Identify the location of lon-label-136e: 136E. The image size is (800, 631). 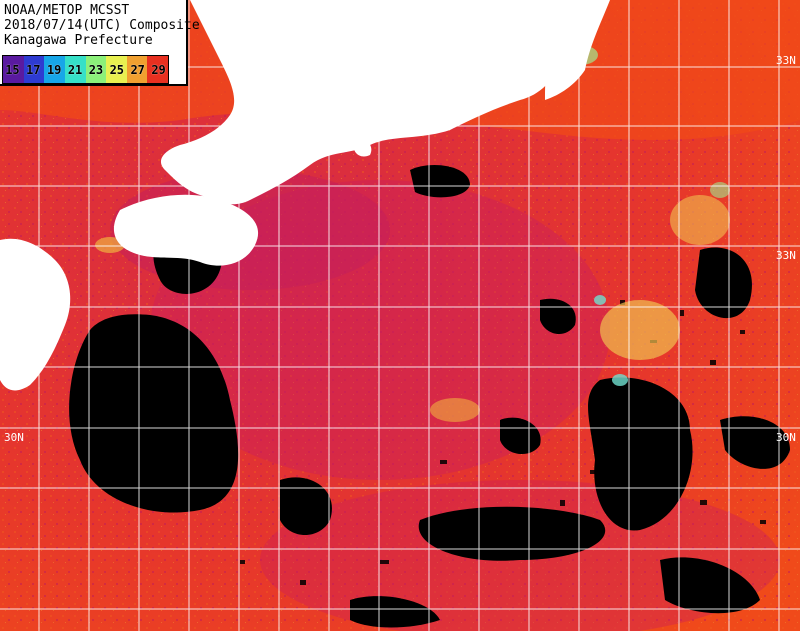
(328, 19).